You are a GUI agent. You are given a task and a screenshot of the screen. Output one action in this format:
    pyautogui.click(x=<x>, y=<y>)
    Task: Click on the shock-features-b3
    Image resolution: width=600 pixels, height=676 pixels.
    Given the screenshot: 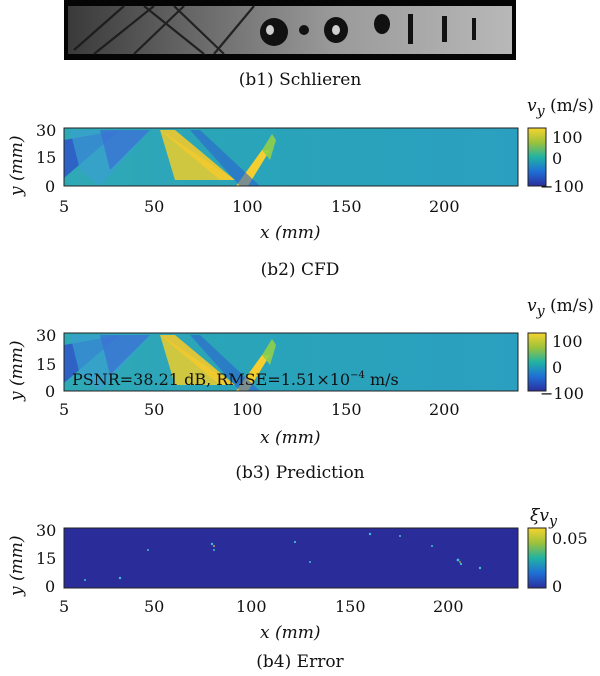 What is the action you would take?
    pyautogui.click(x=170, y=363)
    